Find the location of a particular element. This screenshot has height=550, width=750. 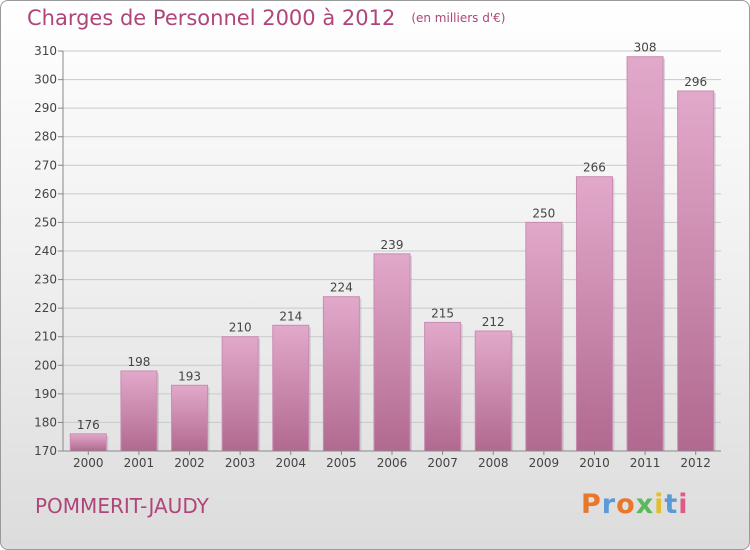

bar-value-label: 176 is located at coordinates (88, 425).